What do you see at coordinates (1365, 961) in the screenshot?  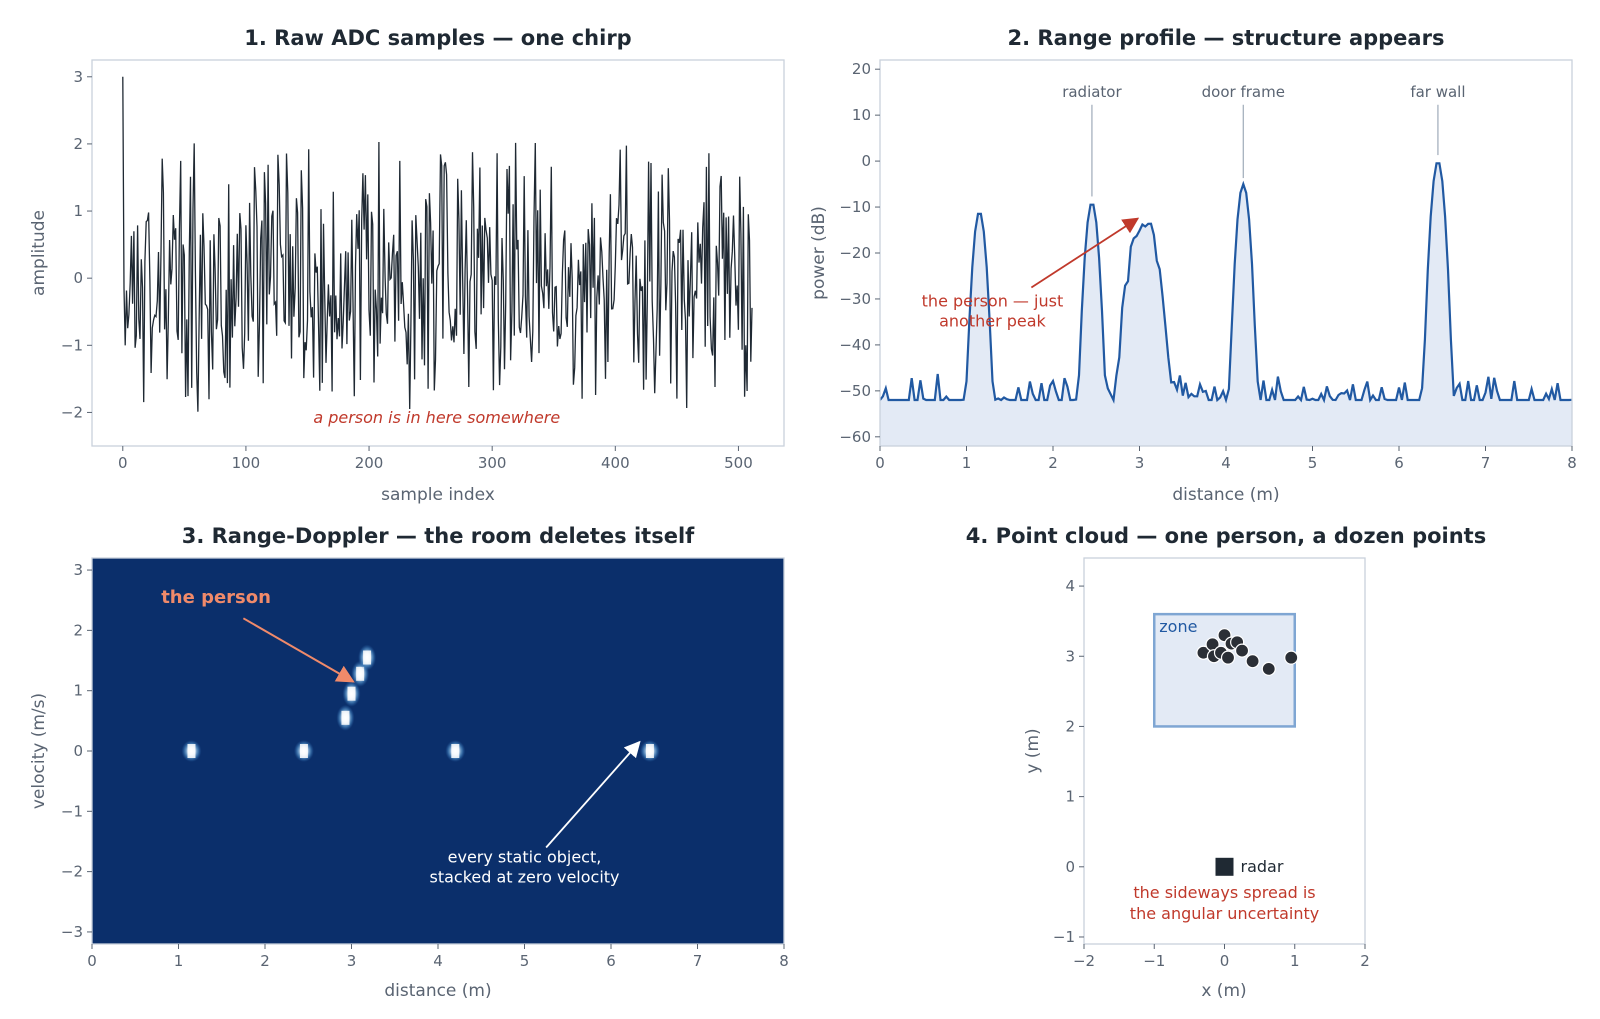 I see `panel-4-xtick-label: 2` at bounding box center [1365, 961].